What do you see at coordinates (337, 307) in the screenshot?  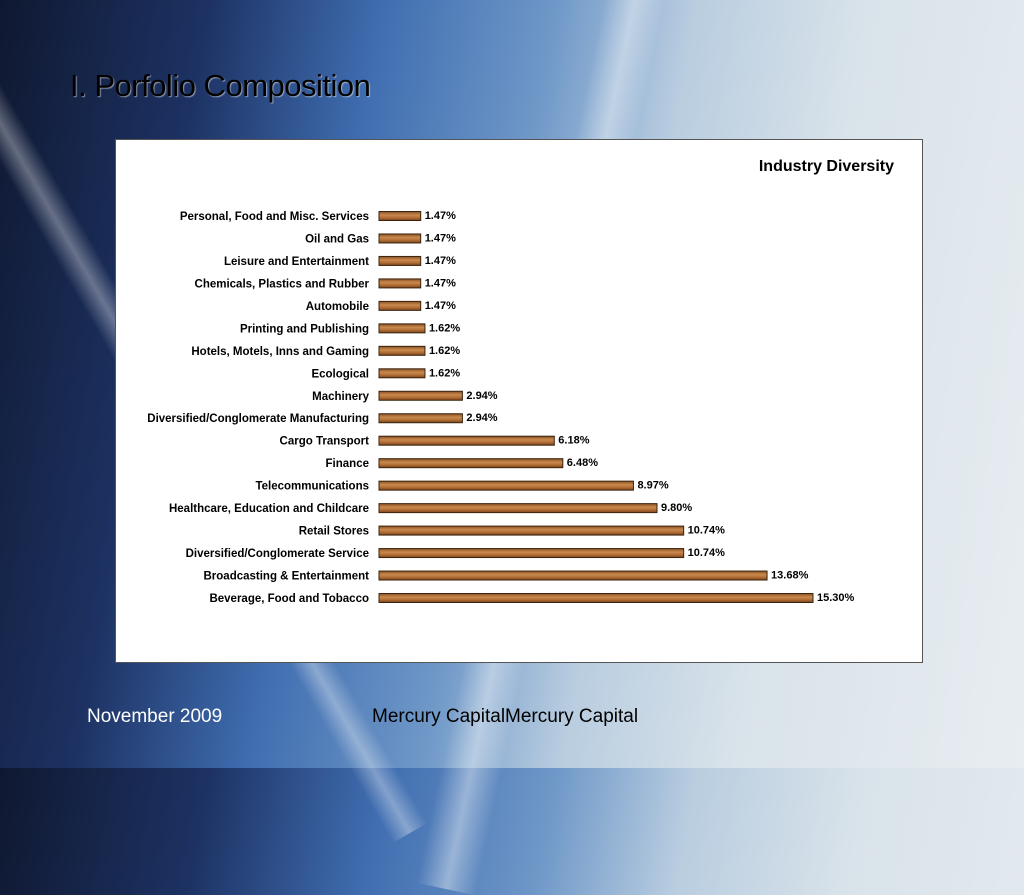 I see `category-label: Automobile` at bounding box center [337, 307].